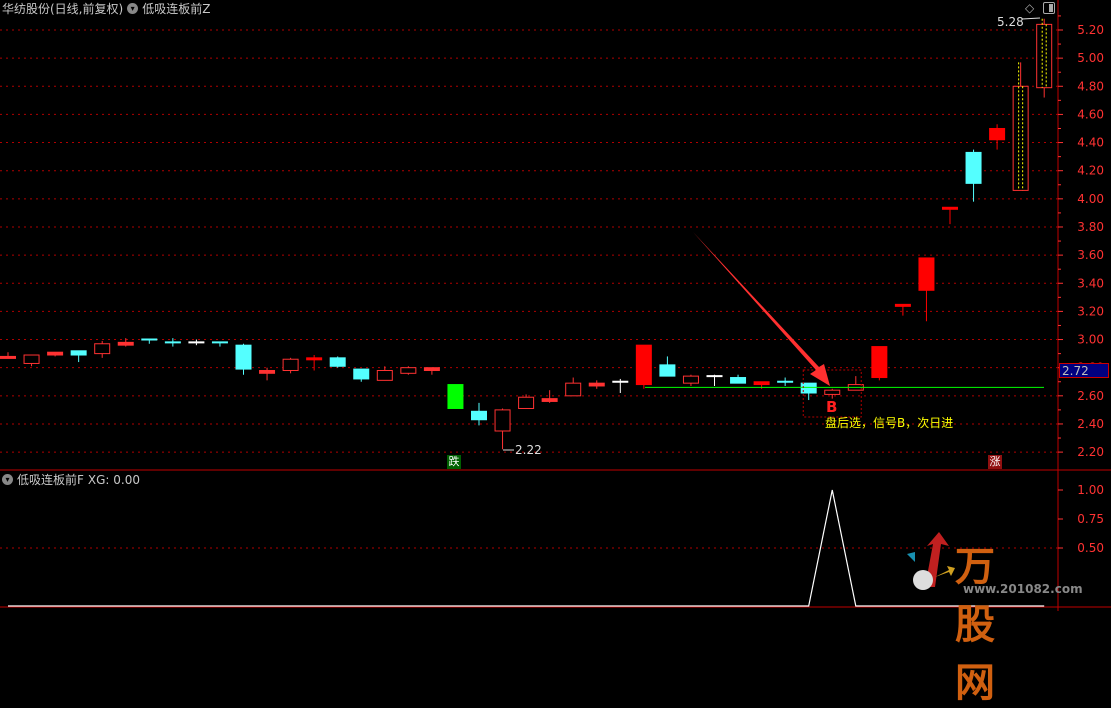 Image resolution: width=1111 pixels, height=708 pixels. I want to click on signal-box, so click(832, 393).